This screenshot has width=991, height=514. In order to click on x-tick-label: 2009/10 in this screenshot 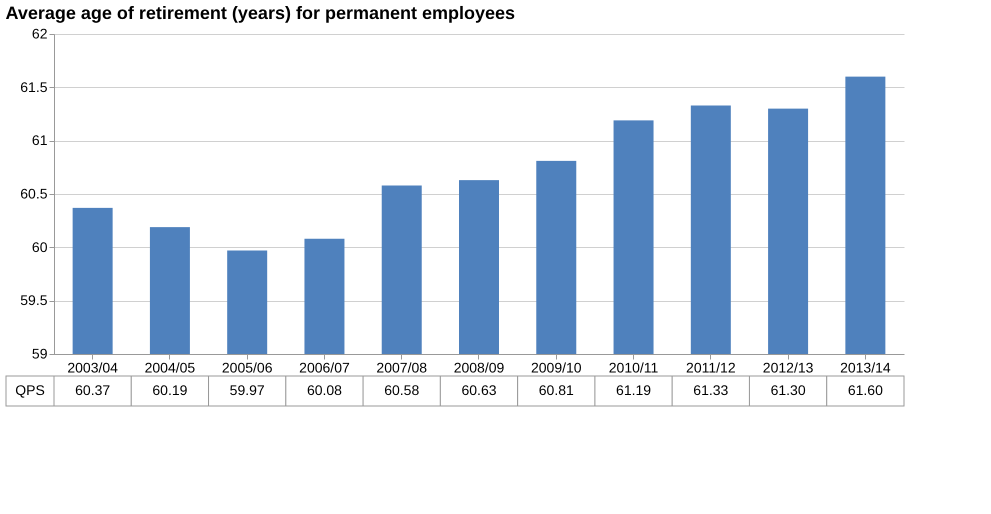, I will do `click(556, 368)`.